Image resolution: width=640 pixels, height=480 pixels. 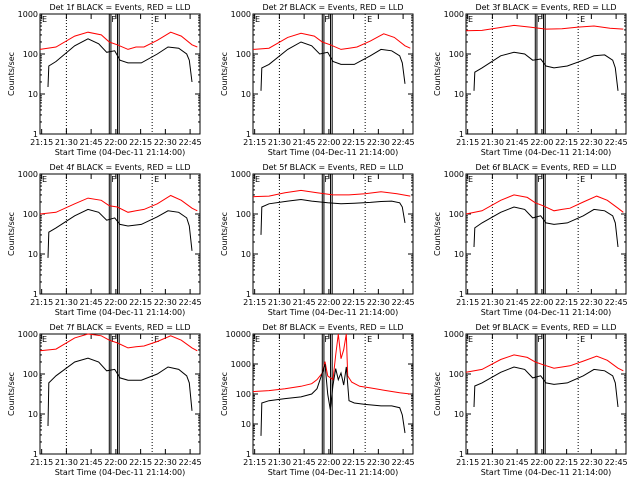 What do you see at coordinates (332, 7) in the screenshot?
I see `chart-title: Det 2f BLACK = Events, RED = LLD` at bounding box center [332, 7].